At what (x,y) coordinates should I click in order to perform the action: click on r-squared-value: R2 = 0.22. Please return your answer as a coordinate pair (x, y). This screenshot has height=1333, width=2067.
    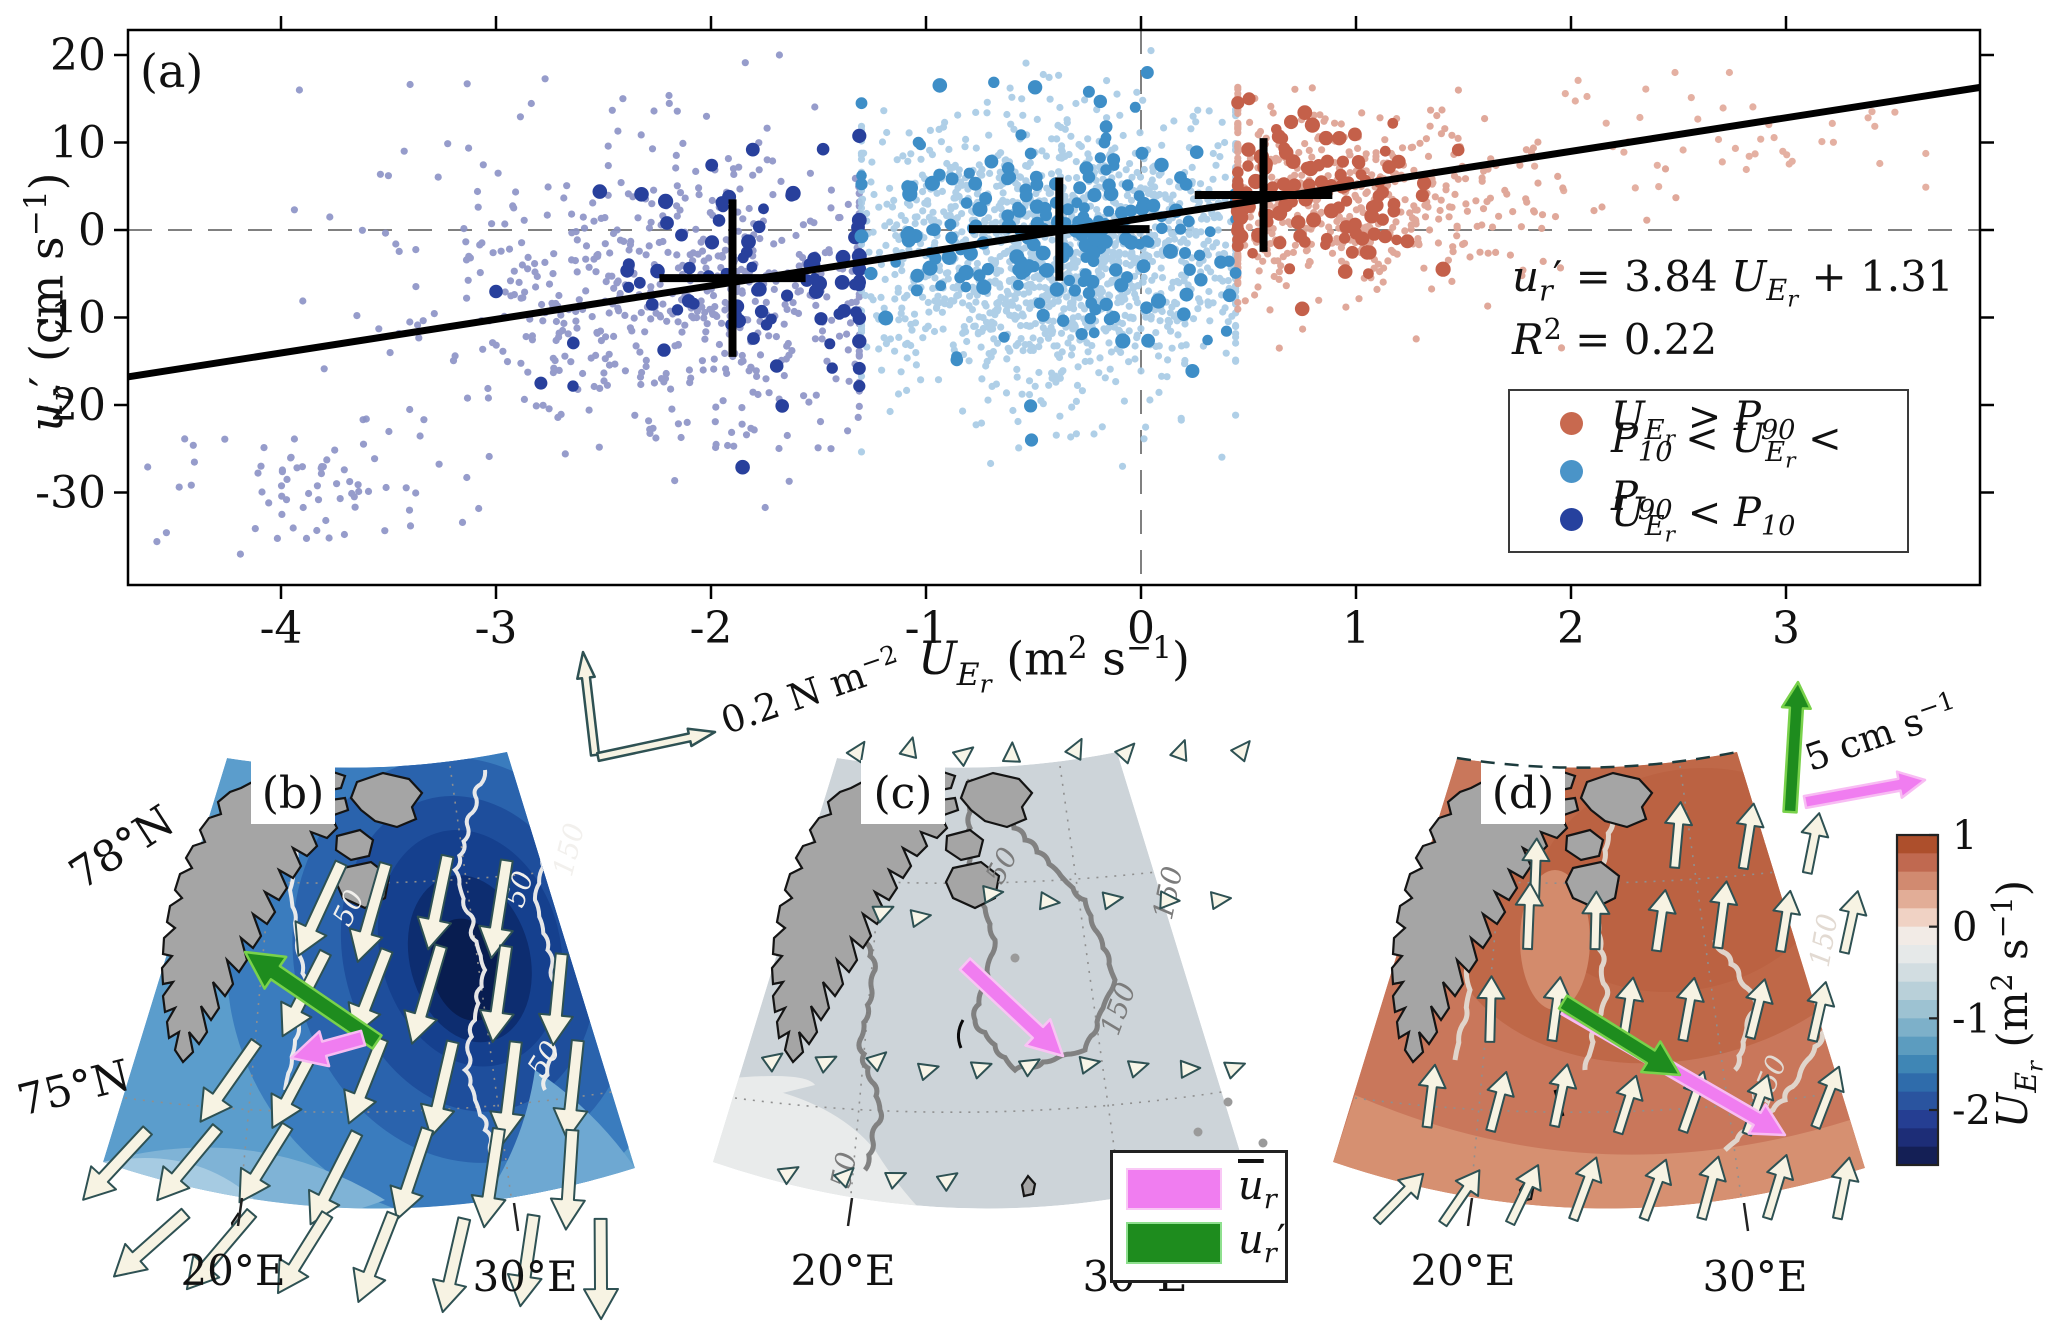
    Looking at the image, I should click on (1615, 338).